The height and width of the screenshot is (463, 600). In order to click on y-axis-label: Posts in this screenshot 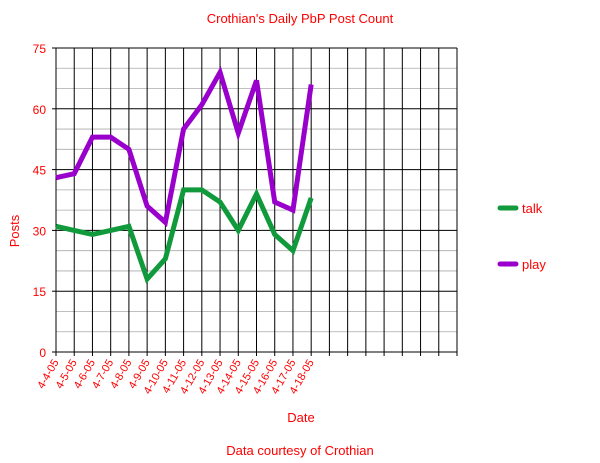, I will do `click(14, 230)`.